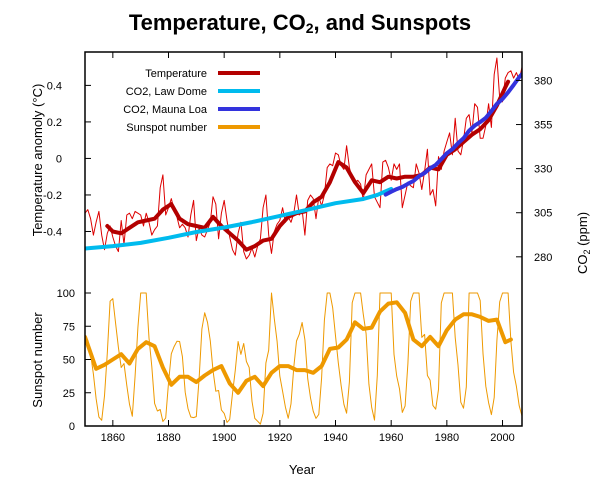 This screenshot has height=480, width=600. Describe the element at coordinates (582, 265) in the screenshot. I see `co2-axis-label-prefix: CO` at that location.